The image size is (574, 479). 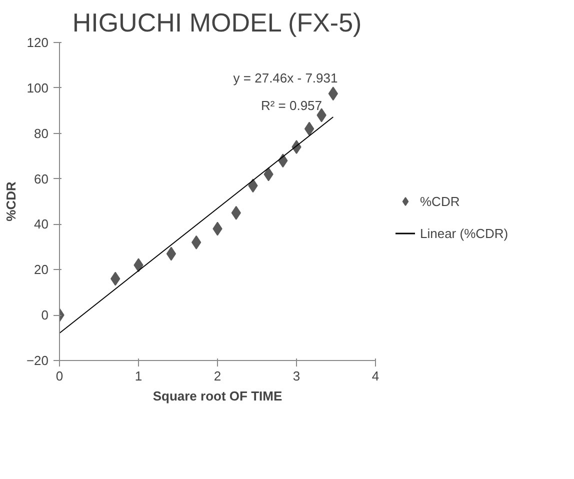 What do you see at coordinates (296, 376) in the screenshot?
I see `x-tick-label: 3` at bounding box center [296, 376].